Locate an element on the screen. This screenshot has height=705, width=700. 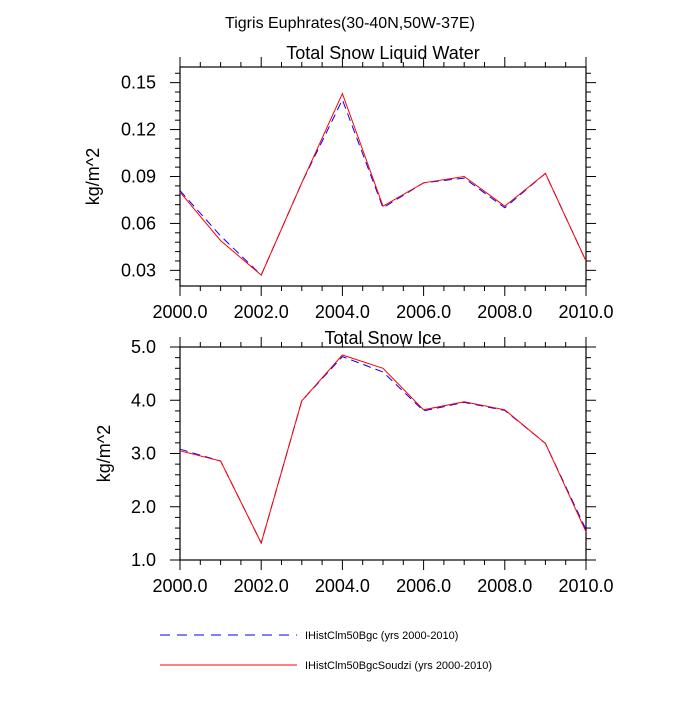
y-tick-label: 4.0 is located at coordinates (143, 400).